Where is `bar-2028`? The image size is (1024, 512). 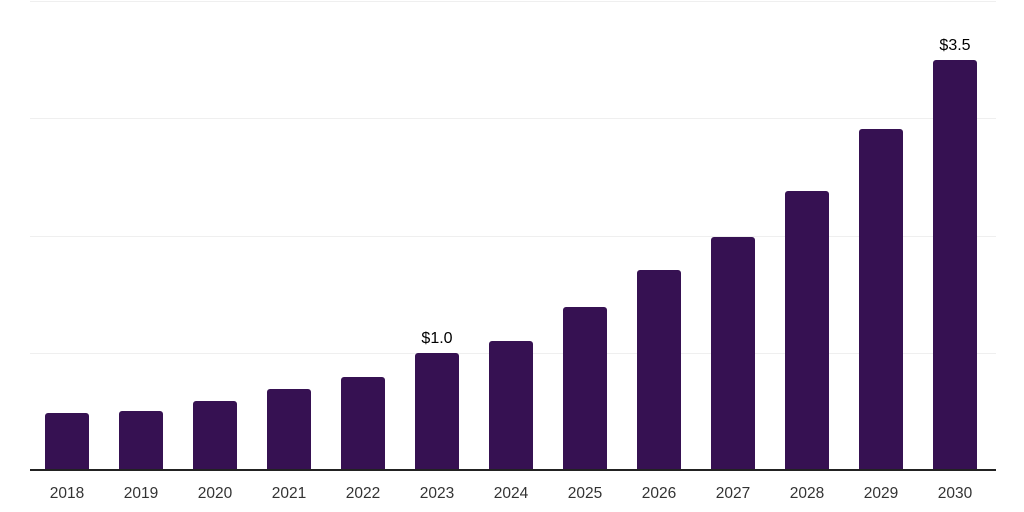
bar-2028 is located at coordinates (807, 330).